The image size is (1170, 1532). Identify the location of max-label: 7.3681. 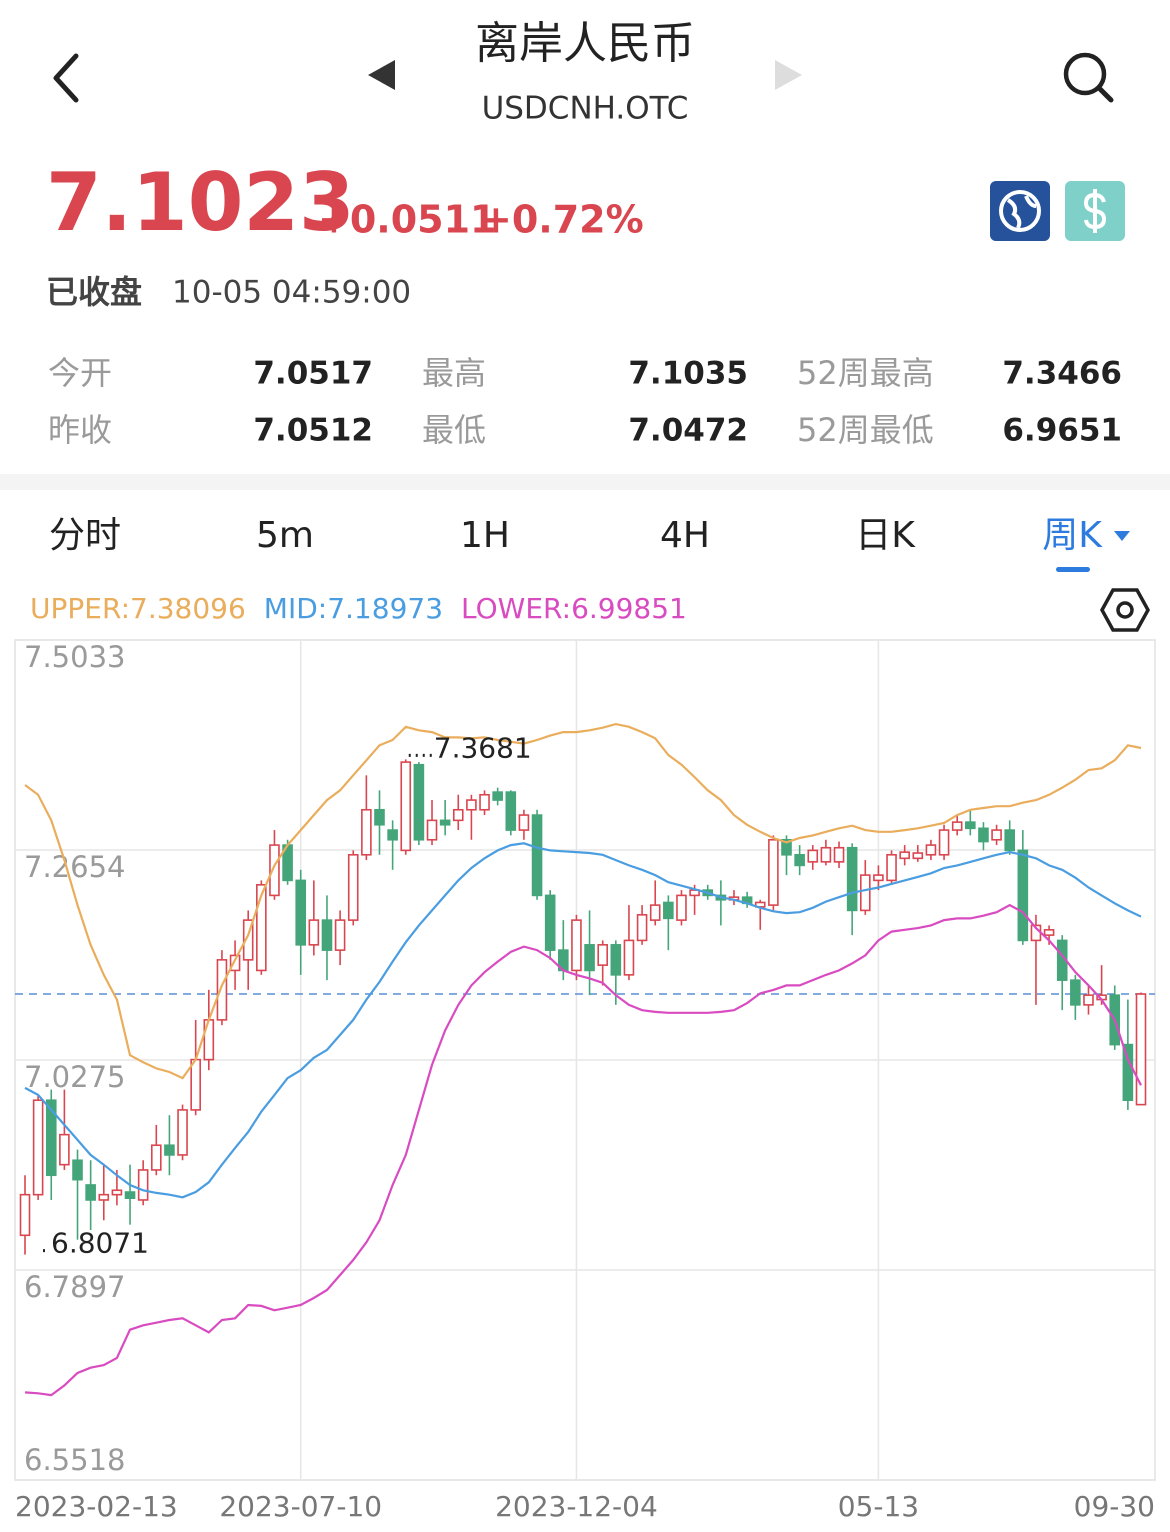
(483, 747).